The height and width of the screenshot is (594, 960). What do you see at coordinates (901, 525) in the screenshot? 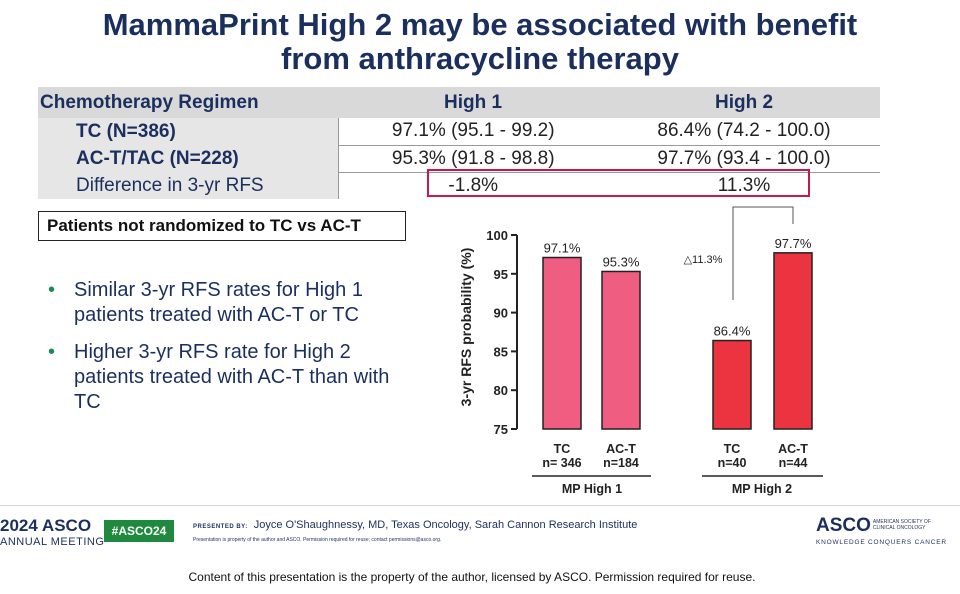
I see `society-name: AMERICAN SOCIETY OF CLINICAL ONCOLOGY` at bounding box center [901, 525].